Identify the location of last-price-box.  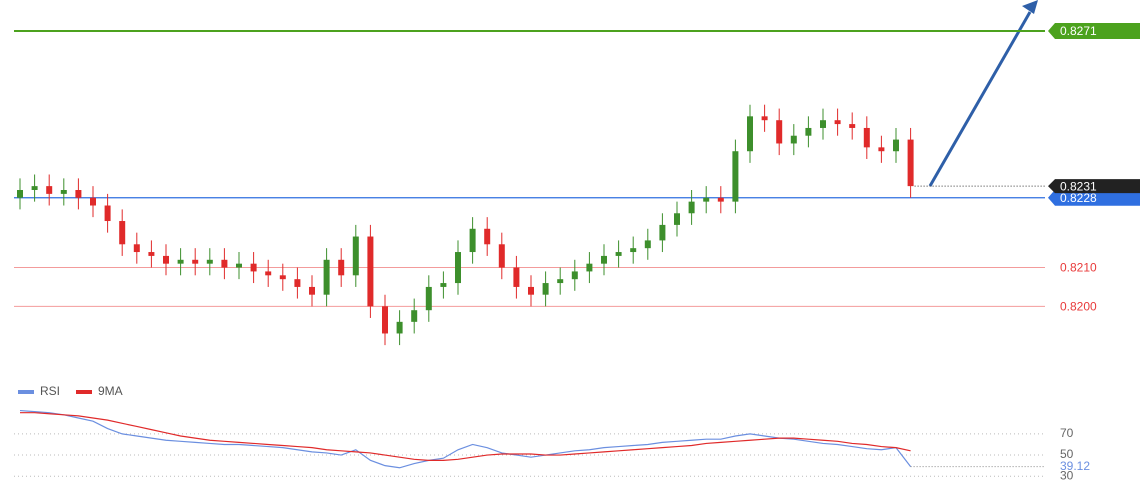
(1094, 186).